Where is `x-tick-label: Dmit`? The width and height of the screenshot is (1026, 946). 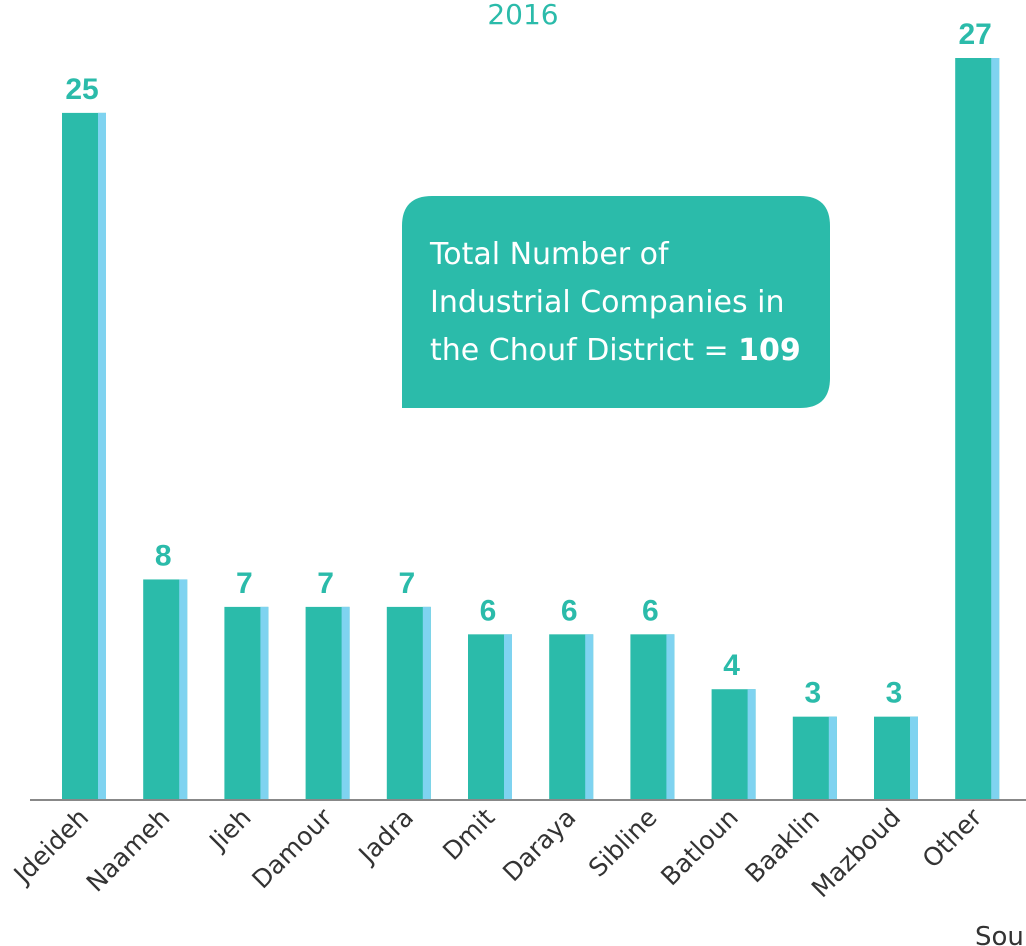
x-tick-label: Dmit is located at coordinates (468, 834).